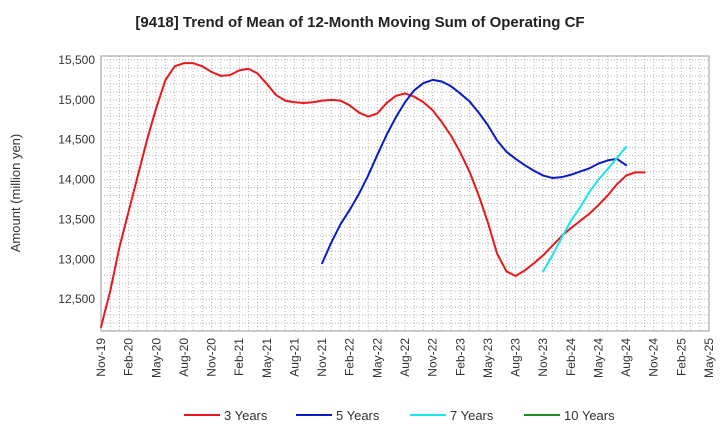  Describe the element at coordinates (377, 358) in the screenshot. I see `x-tick-label: May-22` at that location.